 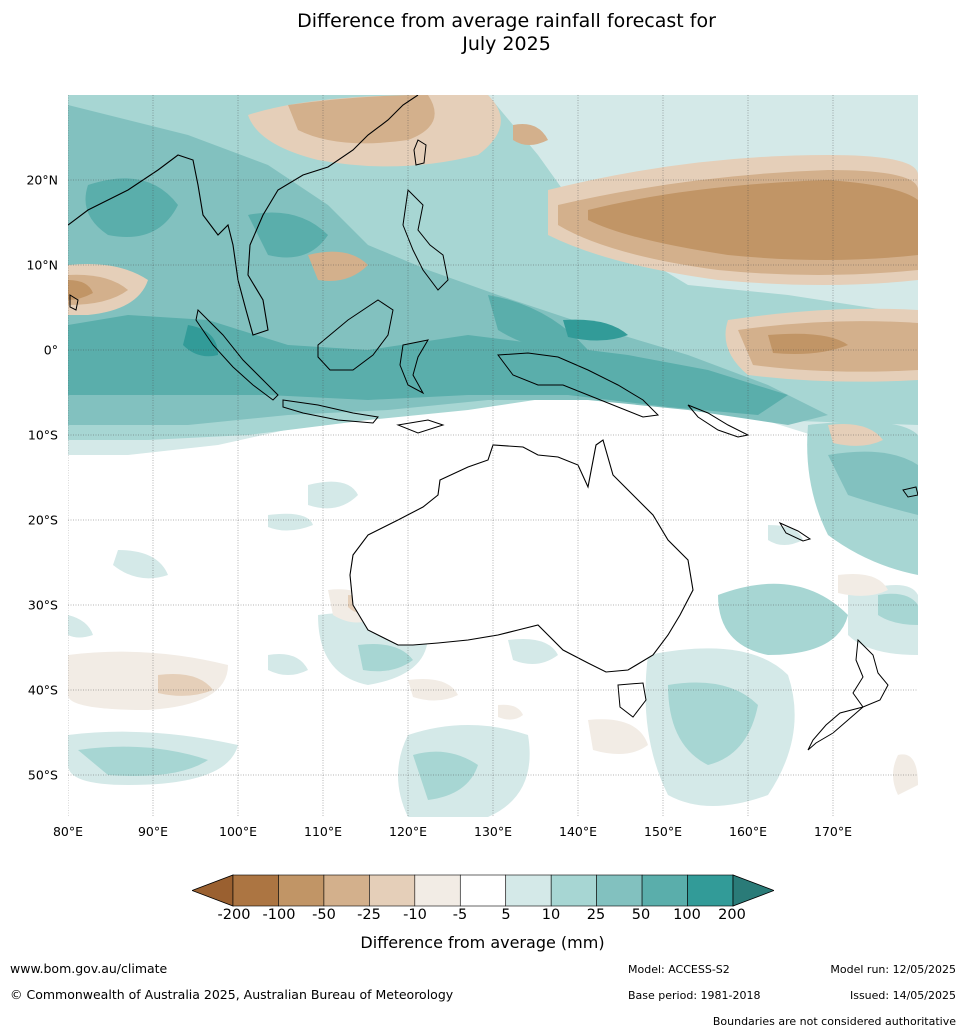 I want to click on colorbar-extend-high, so click(x=753, y=890).